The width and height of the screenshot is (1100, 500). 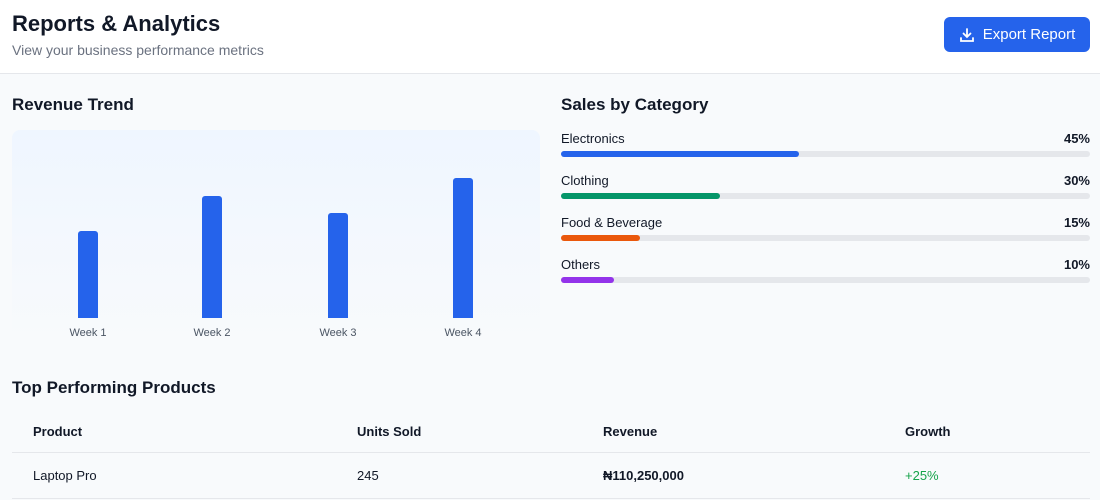 What do you see at coordinates (987, 475) in the screenshot?
I see `growth-cell: +25%` at bounding box center [987, 475].